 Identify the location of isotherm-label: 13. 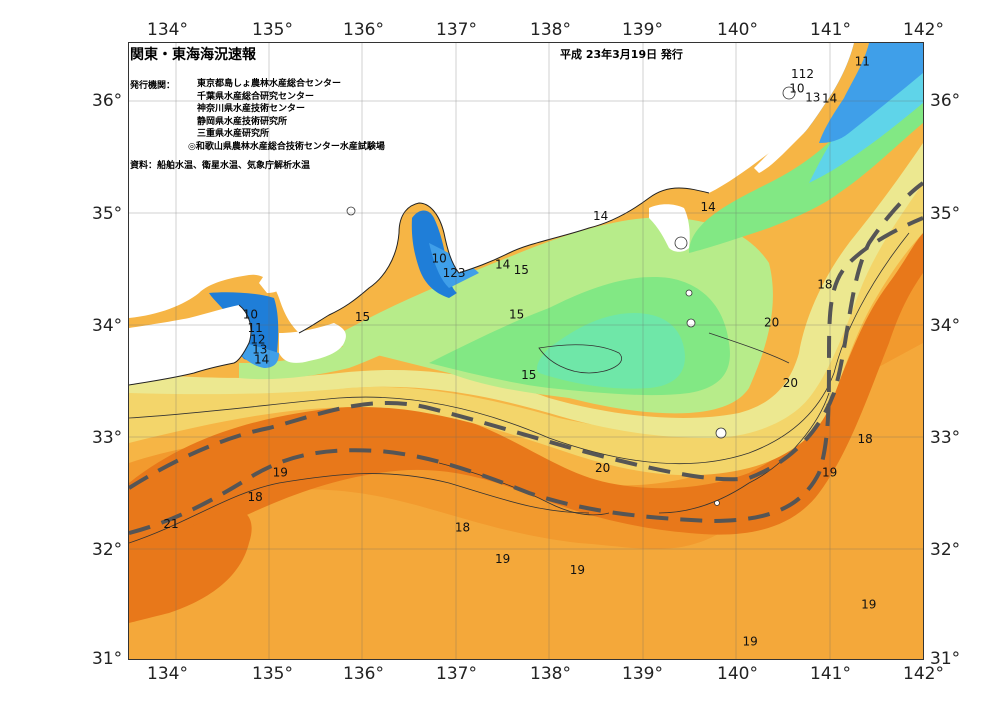
(812, 97).